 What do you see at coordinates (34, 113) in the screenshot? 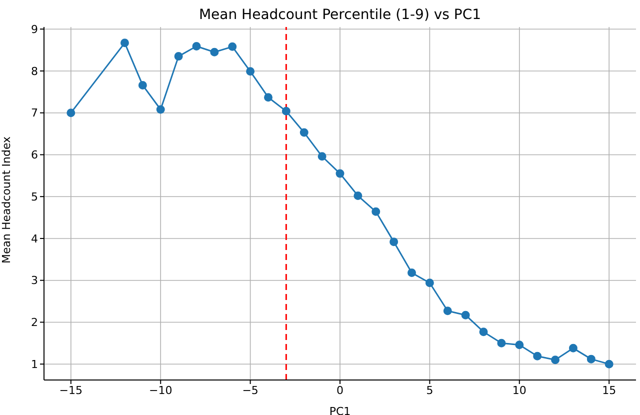
I see `y-tick-label: 7` at bounding box center [34, 113].